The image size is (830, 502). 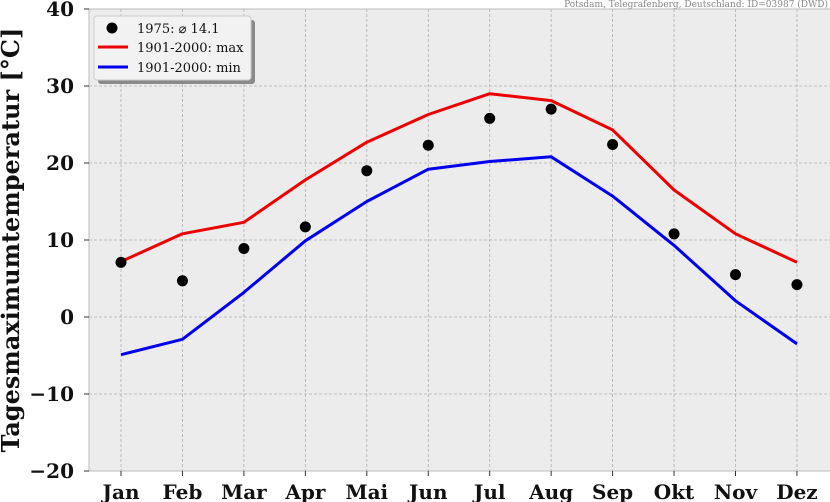 I want to click on x-tick-labels: Jan Feb Mar Apr Mai Jun Jul Aug Sep Okt Nov Dez, so click(x=459, y=491).